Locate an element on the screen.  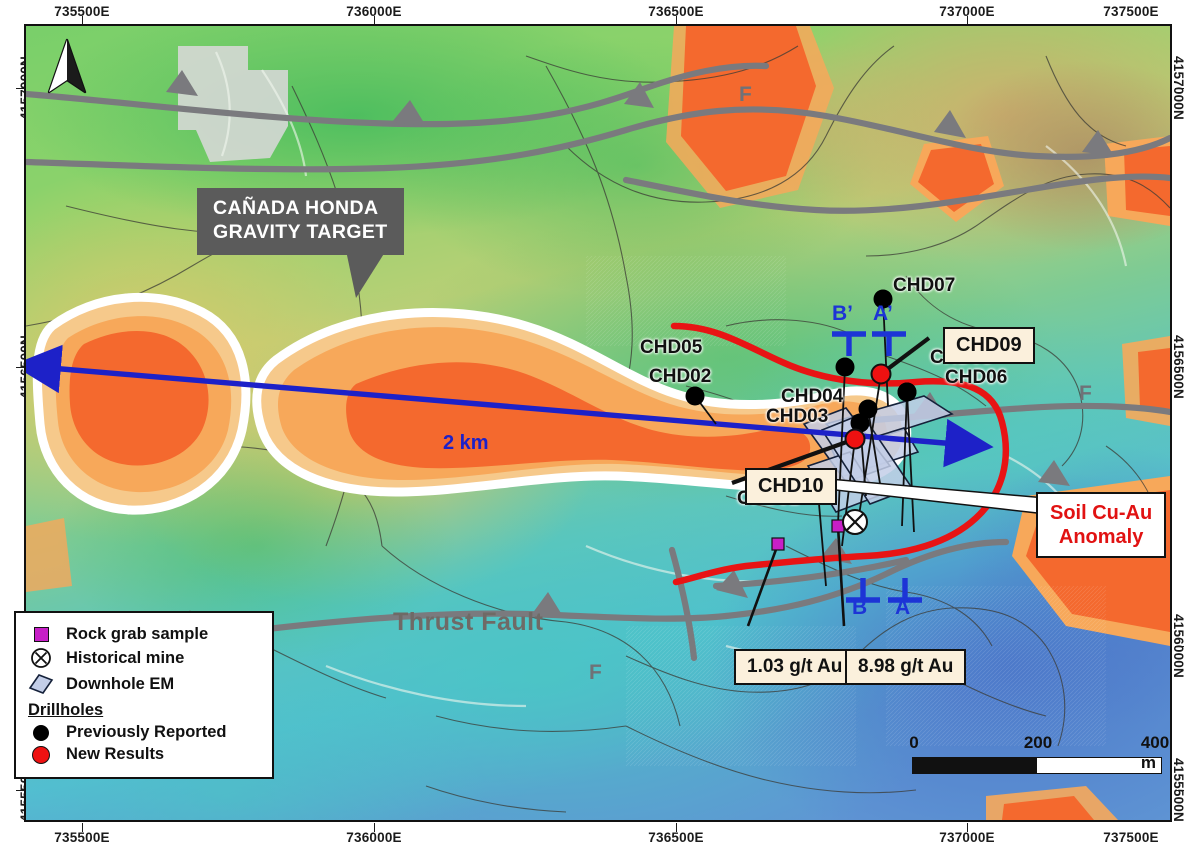
drillhole-collar-chd02 is located at coordinates (695, 396).